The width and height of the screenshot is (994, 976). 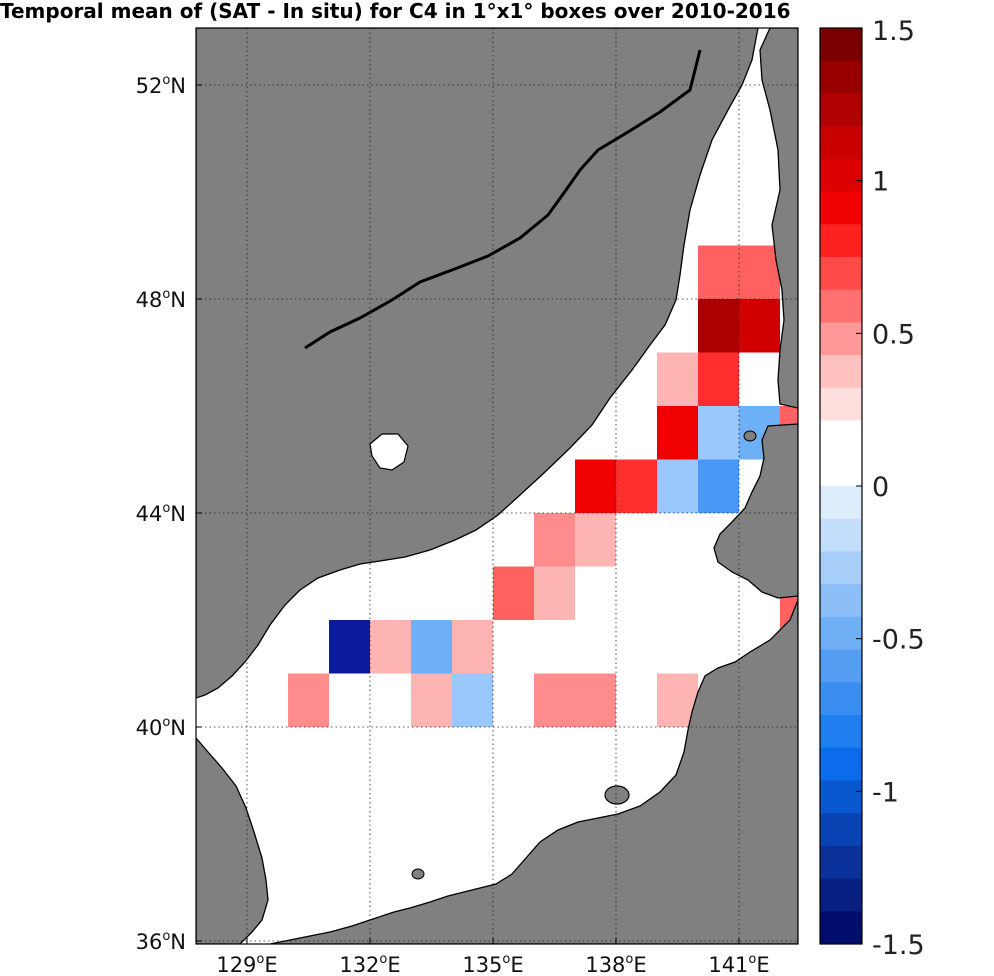 What do you see at coordinates (738, 964) in the screenshot?
I see `lon-label: 141oE` at bounding box center [738, 964].